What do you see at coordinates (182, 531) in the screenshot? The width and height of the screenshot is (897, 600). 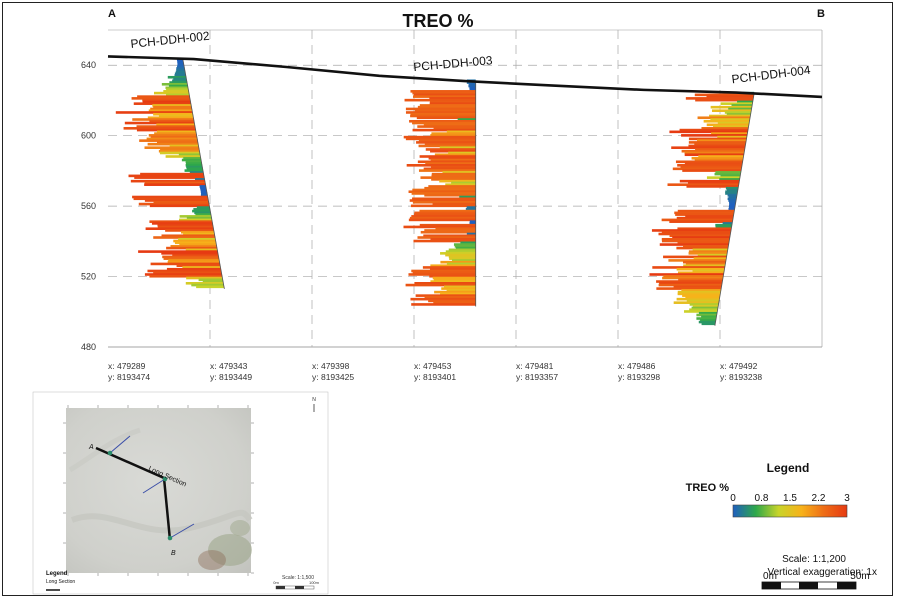 I see `inset-hole-trace` at bounding box center [182, 531].